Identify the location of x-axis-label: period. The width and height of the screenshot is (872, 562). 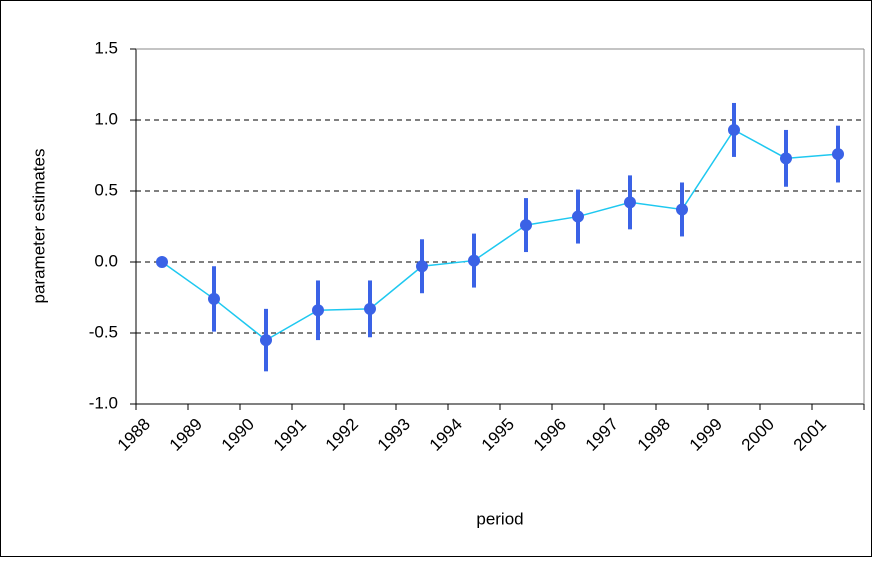
(499, 518).